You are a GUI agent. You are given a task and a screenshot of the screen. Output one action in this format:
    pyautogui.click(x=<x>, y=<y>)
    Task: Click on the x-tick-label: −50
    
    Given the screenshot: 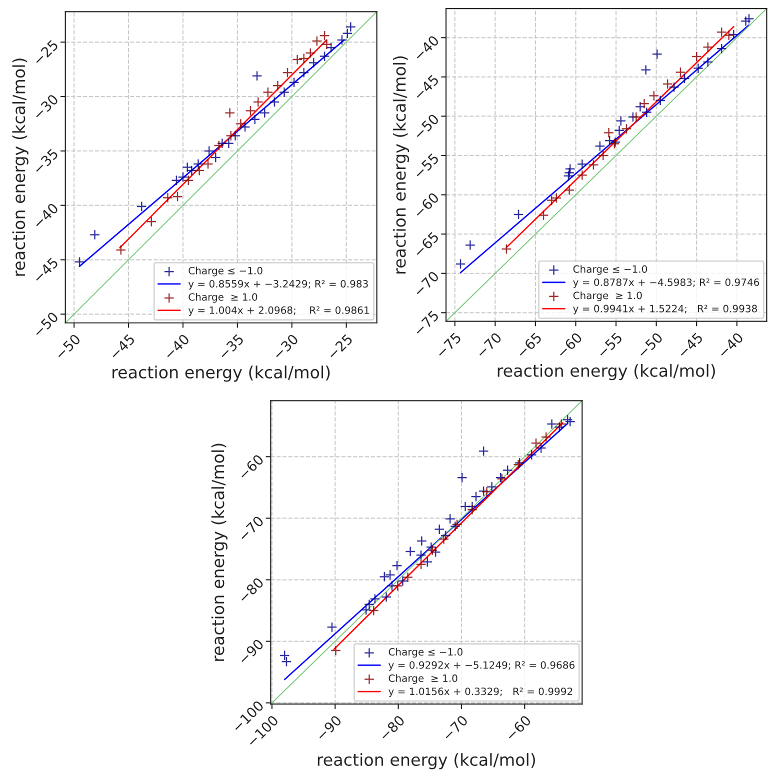 What is the action you would take?
    pyautogui.click(x=650, y=345)
    